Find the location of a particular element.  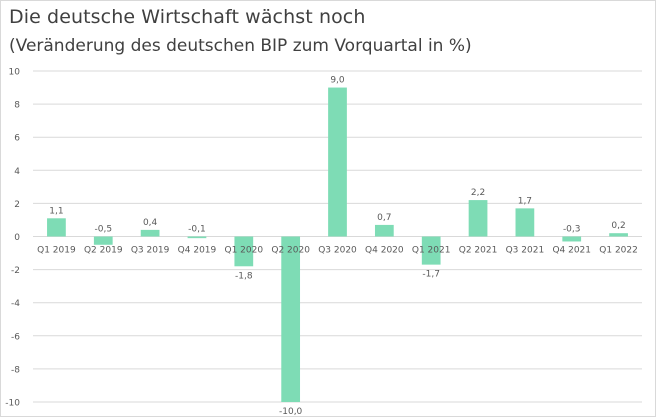

x-tick-label: Q1 2019 is located at coordinates (56, 251).